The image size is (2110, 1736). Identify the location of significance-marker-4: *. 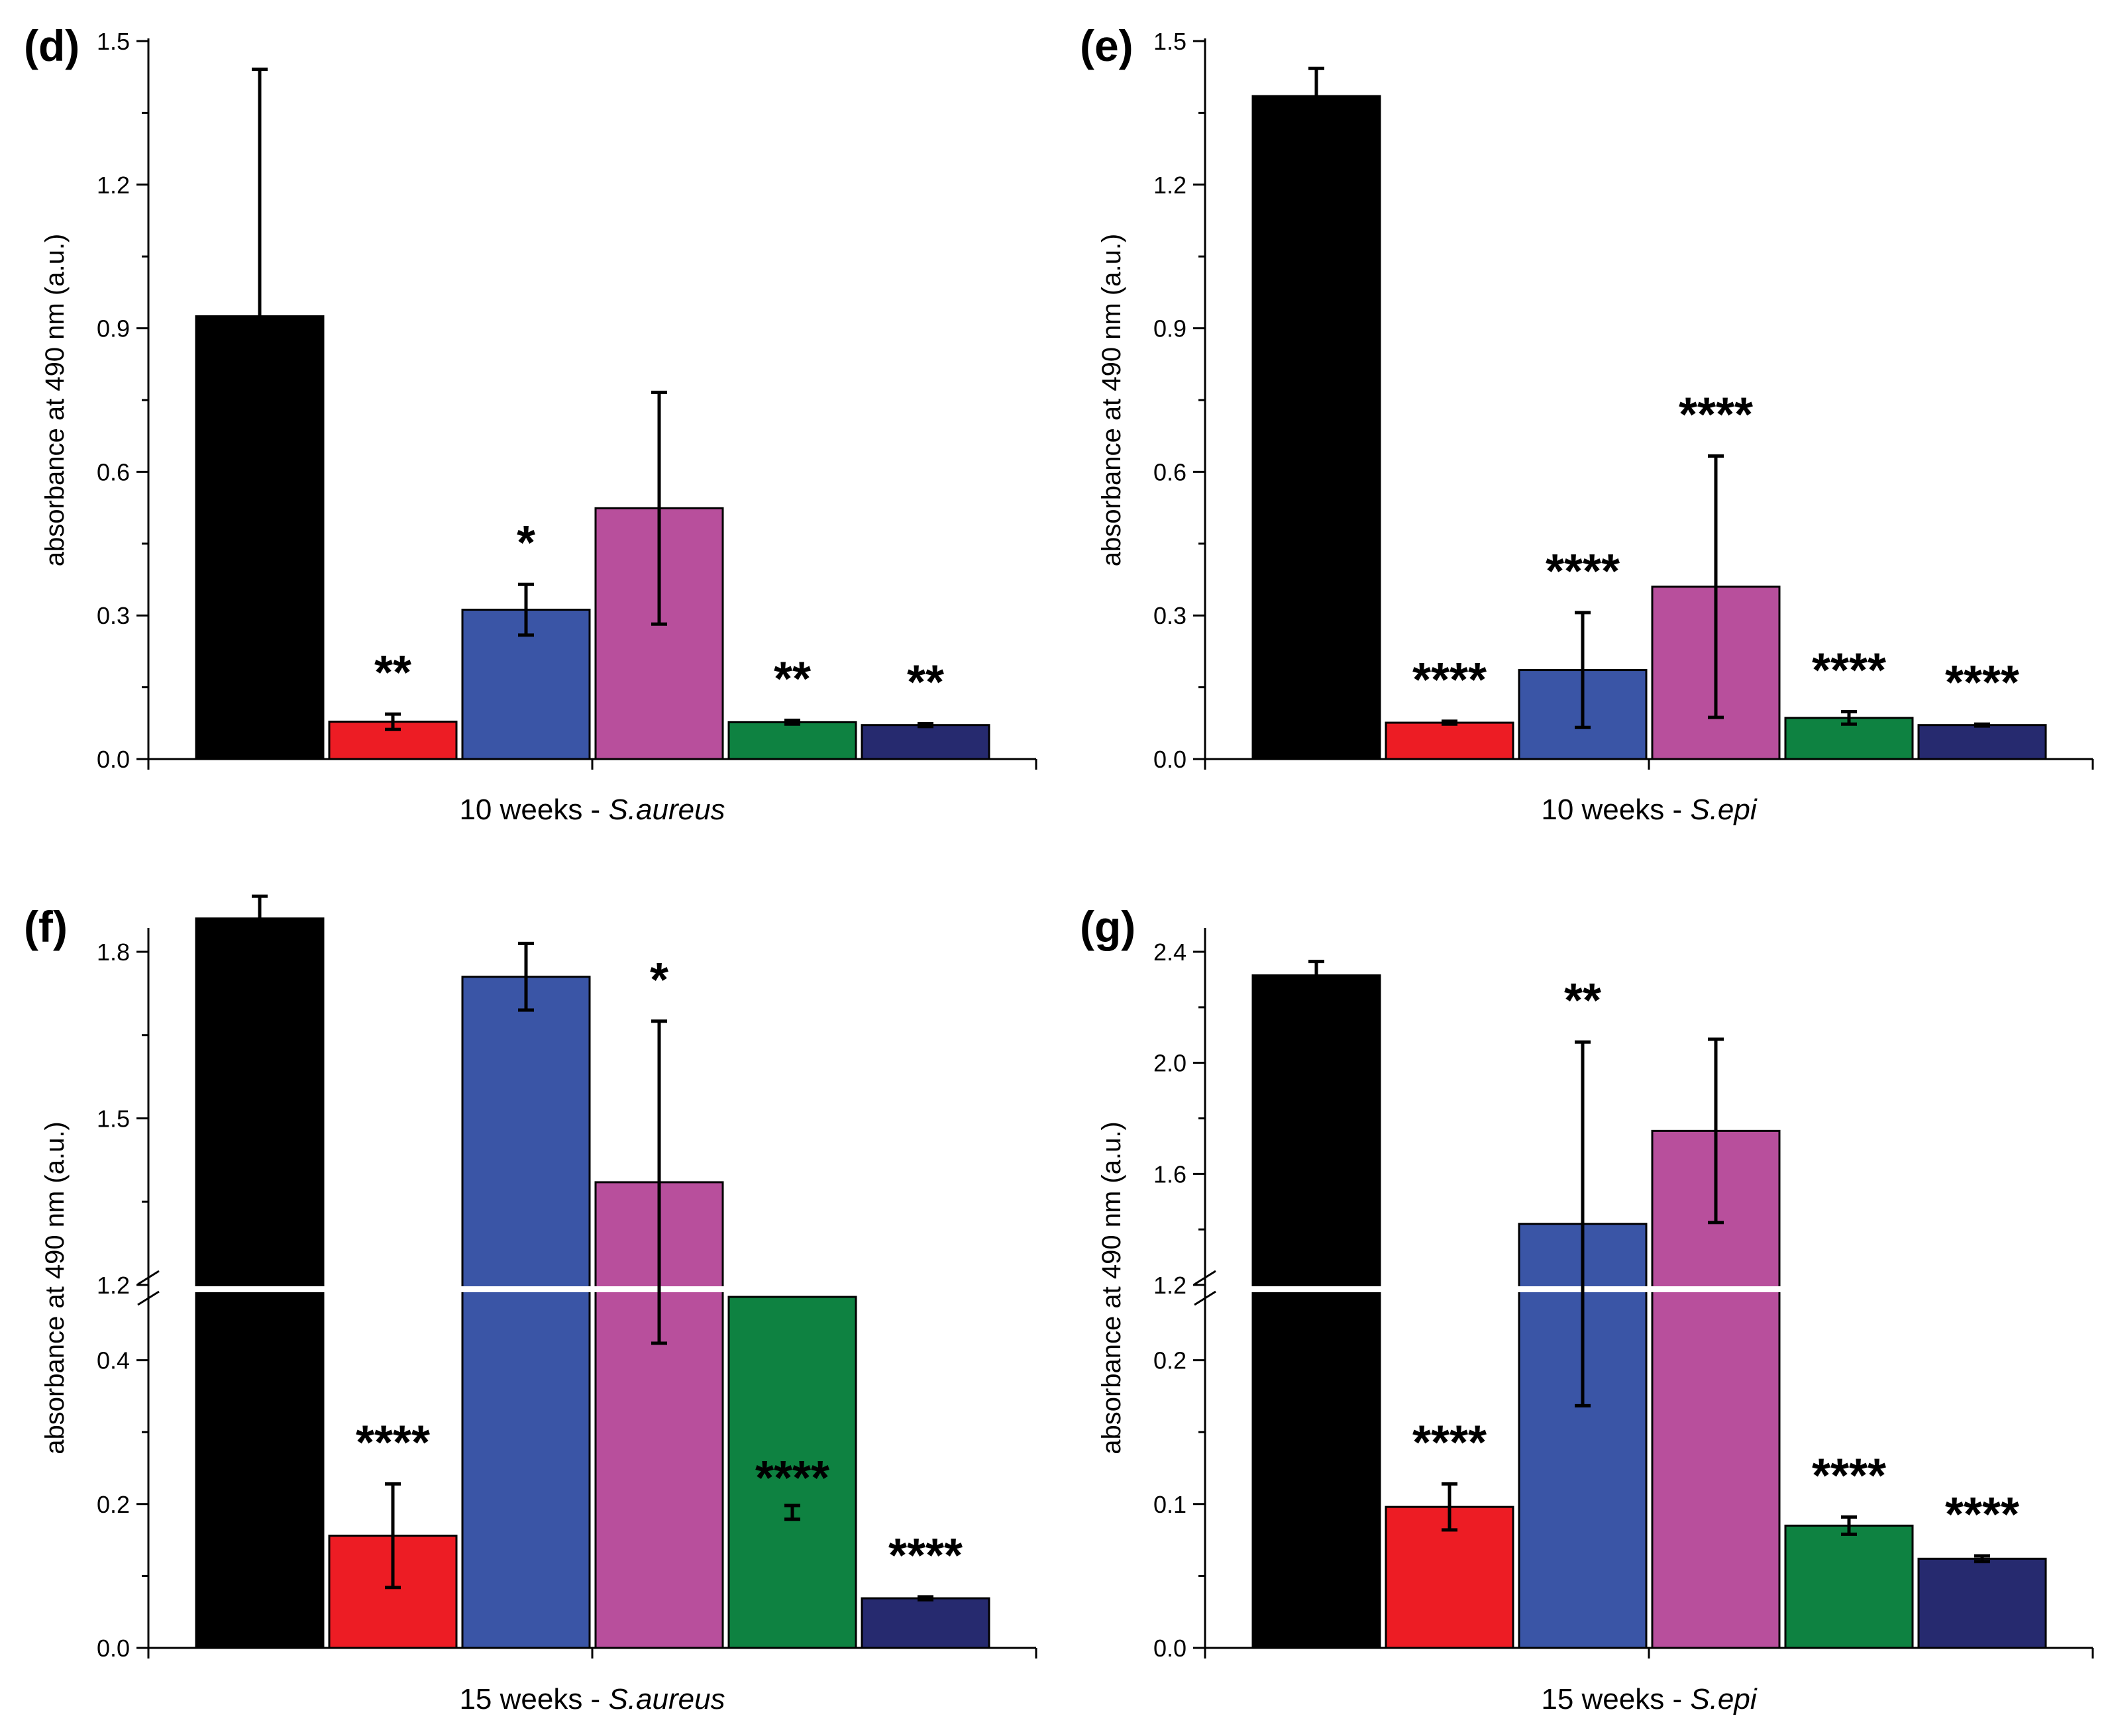
(659, 980).